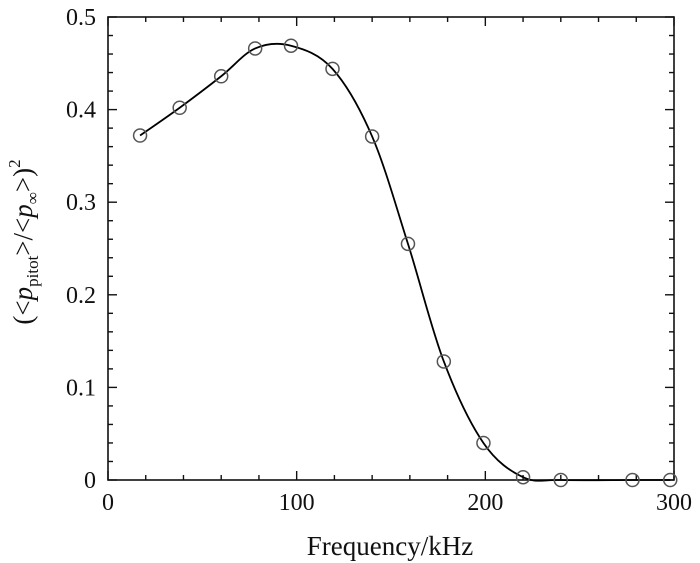 Image resolution: width=700 pixels, height=563 pixels. What do you see at coordinates (81, 203) in the screenshot?
I see `y-tick-label: 0.3` at bounding box center [81, 203].